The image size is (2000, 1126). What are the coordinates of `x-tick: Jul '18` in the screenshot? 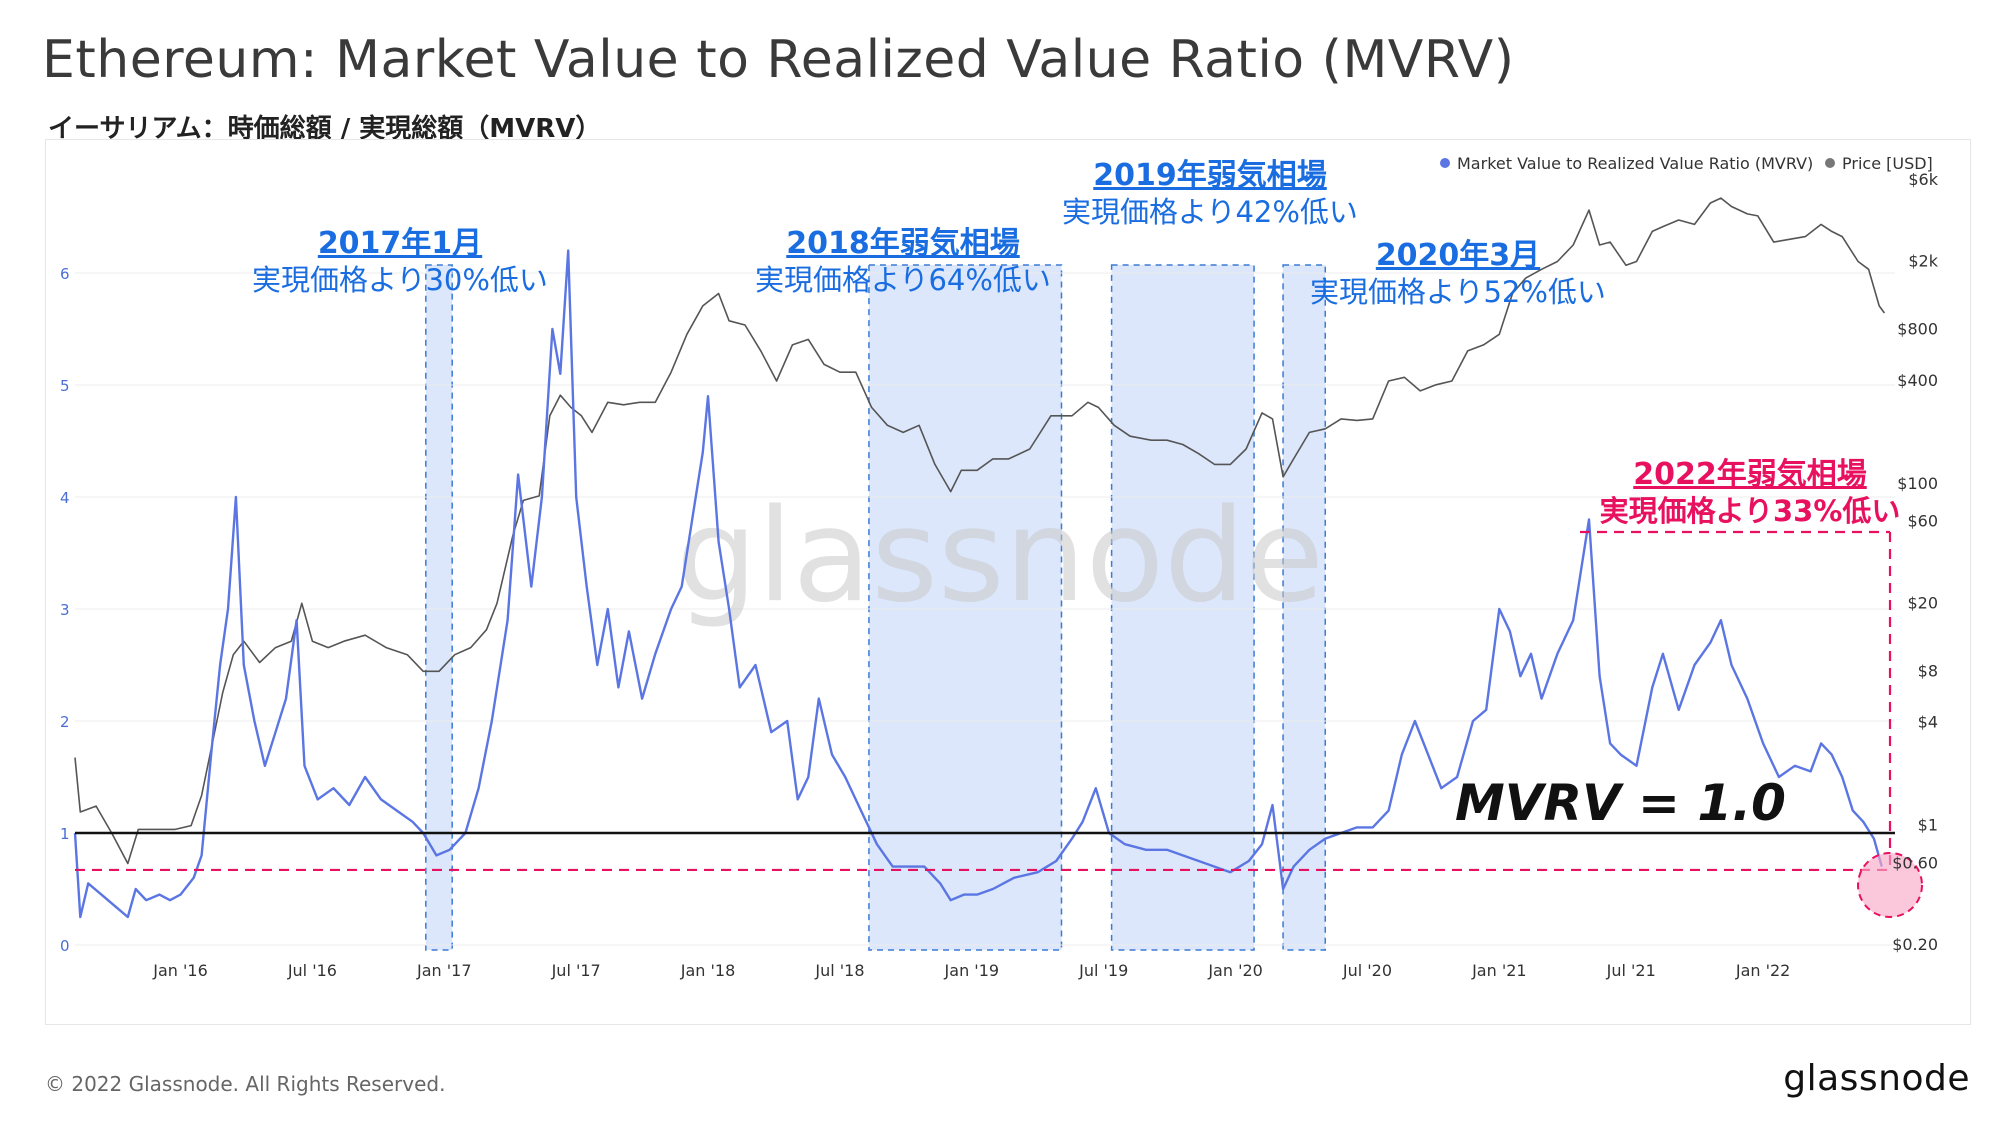 It's located at (839, 970).